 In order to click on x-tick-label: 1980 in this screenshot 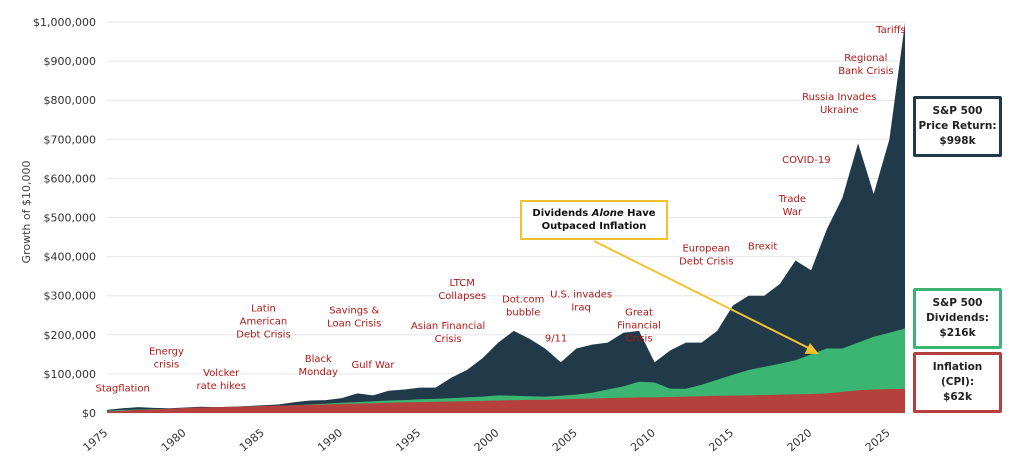, I will do `click(174, 440)`.